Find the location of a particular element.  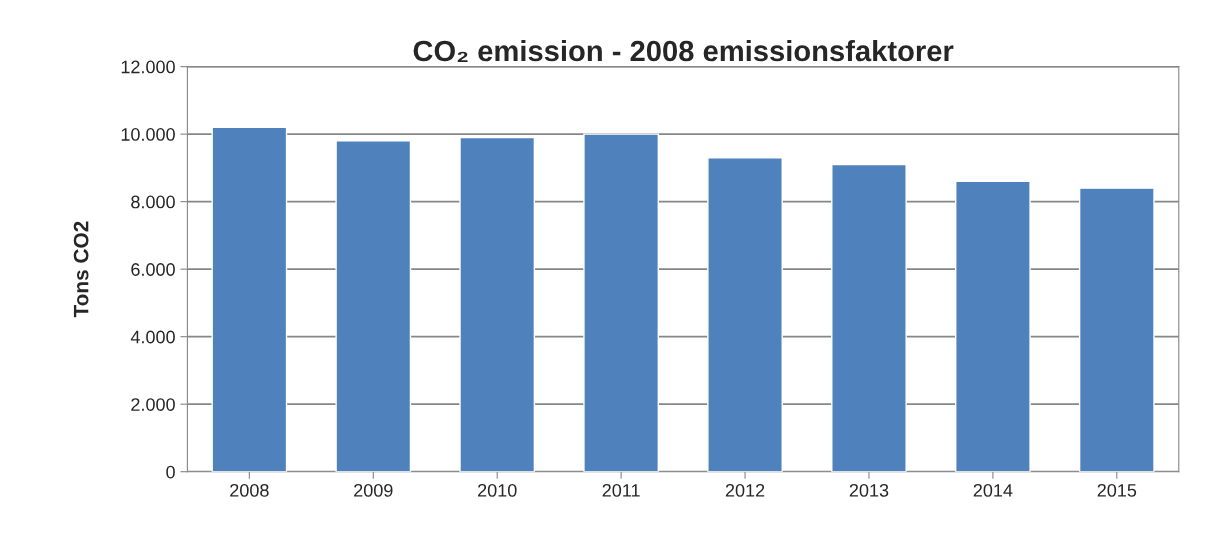

x-tick-label: 2015 is located at coordinates (1117, 490).